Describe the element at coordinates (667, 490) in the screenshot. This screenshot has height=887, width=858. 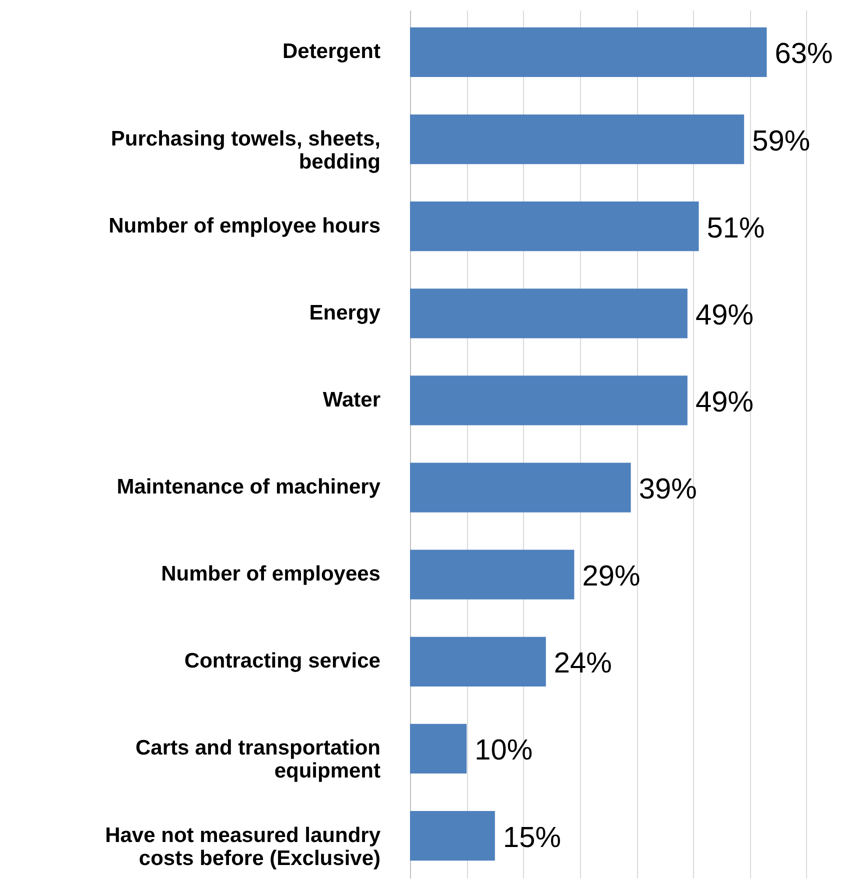
I see `data-label: 39%` at that location.